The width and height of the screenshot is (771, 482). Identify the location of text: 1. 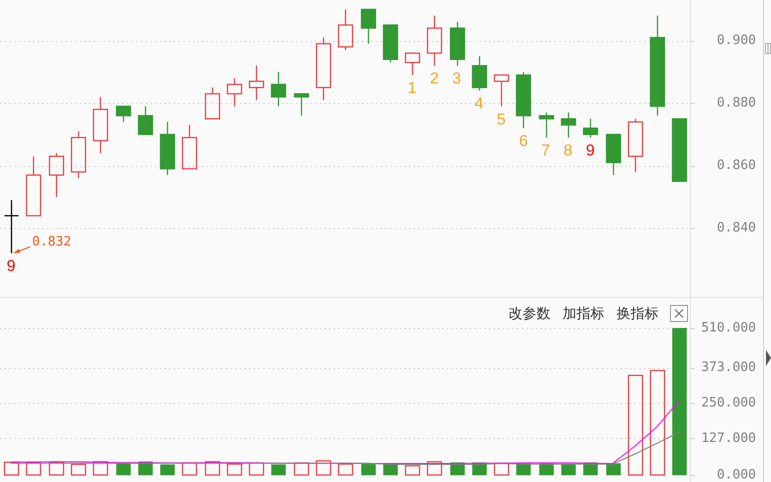
(412, 89).